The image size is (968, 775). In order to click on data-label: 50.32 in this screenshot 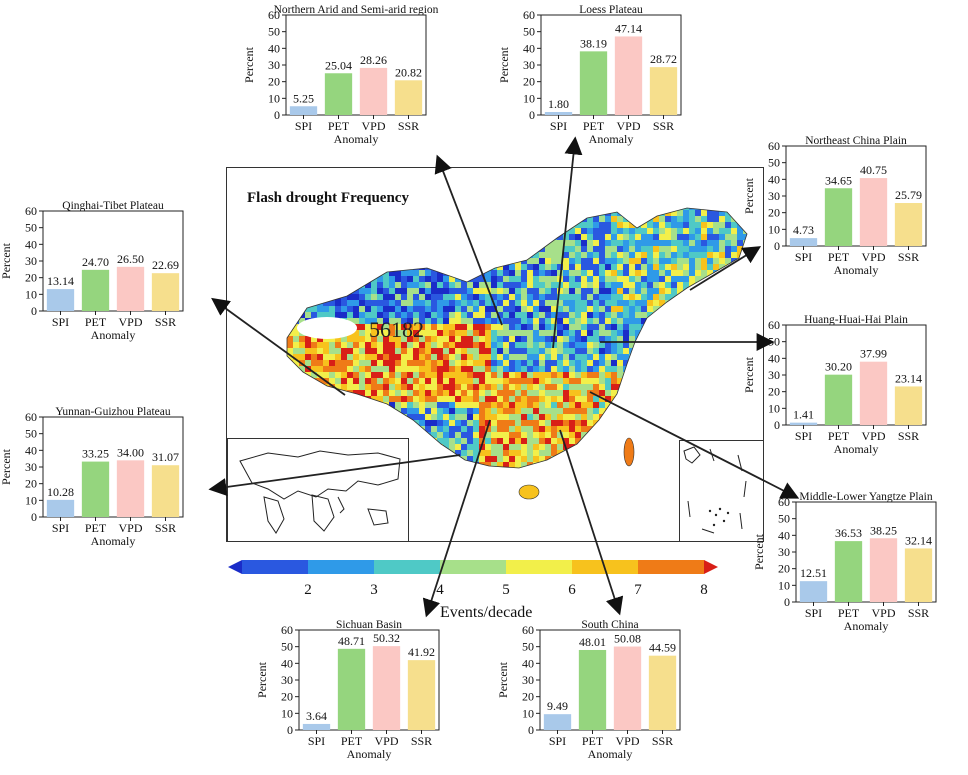, I will do `click(386, 638)`.